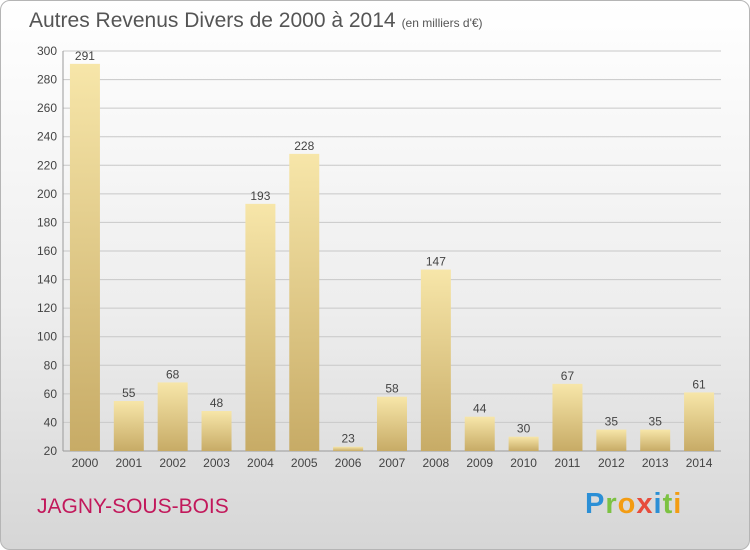 This screenshot has height=550, width=750. Describe the element at coordinates (645, 504) in the screenshot. I see `logo-letter: x` at that location.